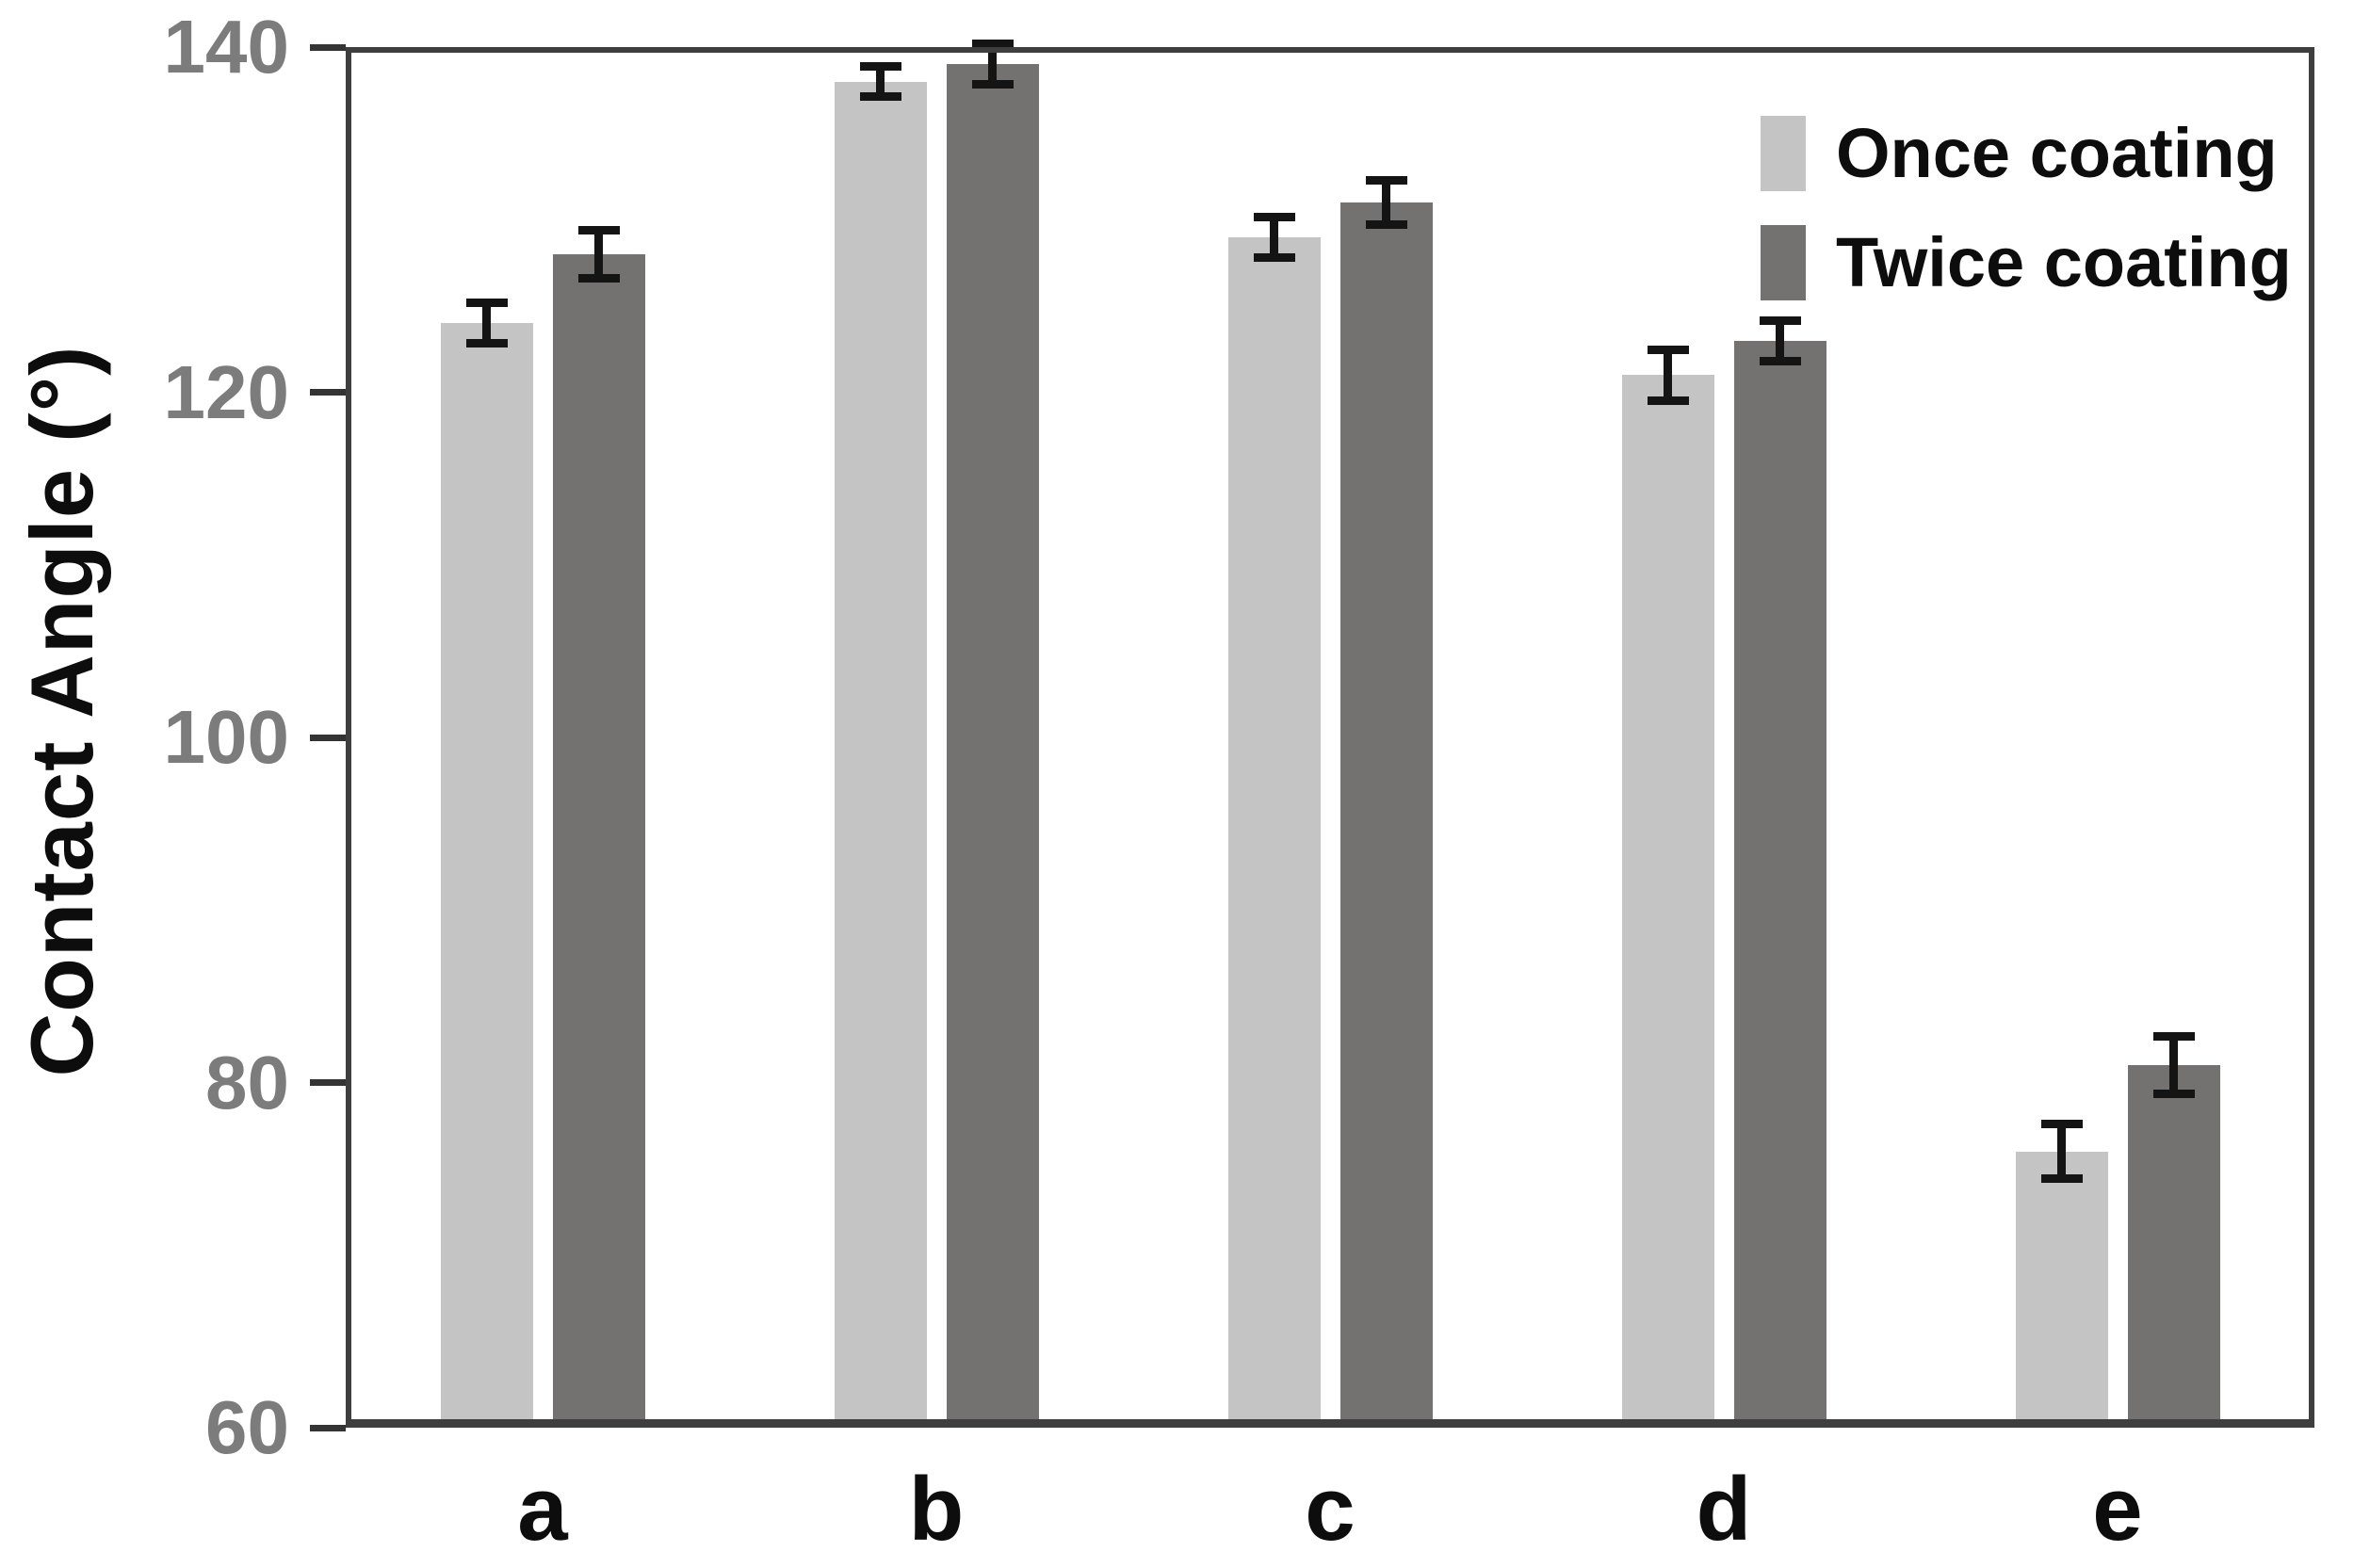 The height and width of the screenshot is (1568, 2354). I want to click on bar-d-twice-coating, so click(1780, 884).